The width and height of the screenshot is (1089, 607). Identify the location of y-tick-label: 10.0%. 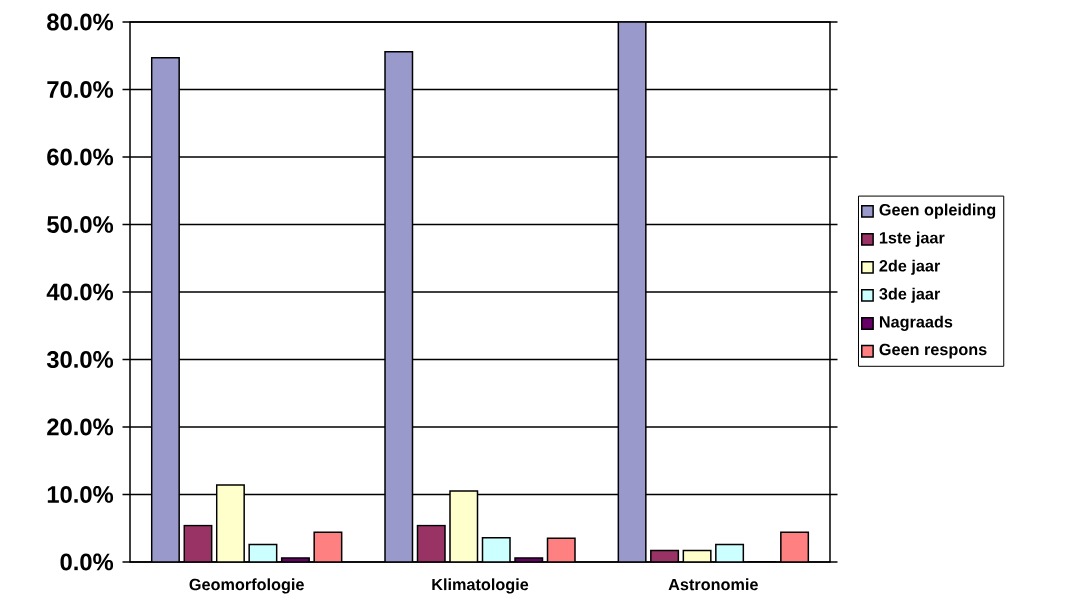
(80, 494).